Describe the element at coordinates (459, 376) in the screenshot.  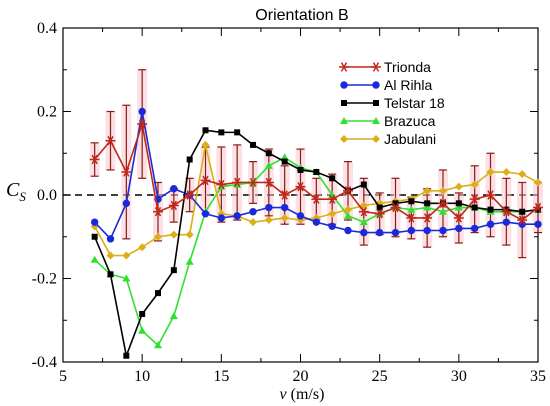
I see `x-tick-label: 30` at that location.